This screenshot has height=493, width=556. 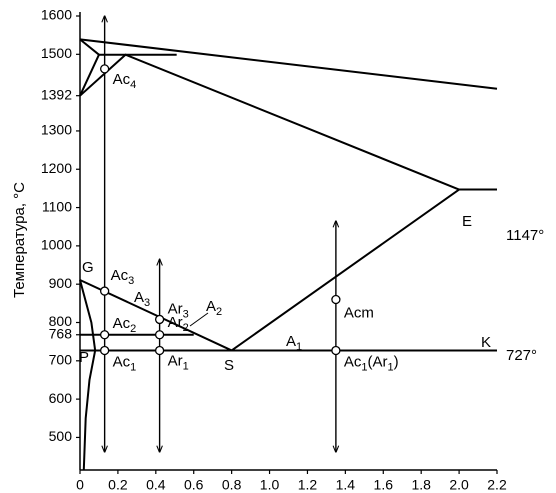 I want to click on point-label: Ac2, so click(x=125, y=325).